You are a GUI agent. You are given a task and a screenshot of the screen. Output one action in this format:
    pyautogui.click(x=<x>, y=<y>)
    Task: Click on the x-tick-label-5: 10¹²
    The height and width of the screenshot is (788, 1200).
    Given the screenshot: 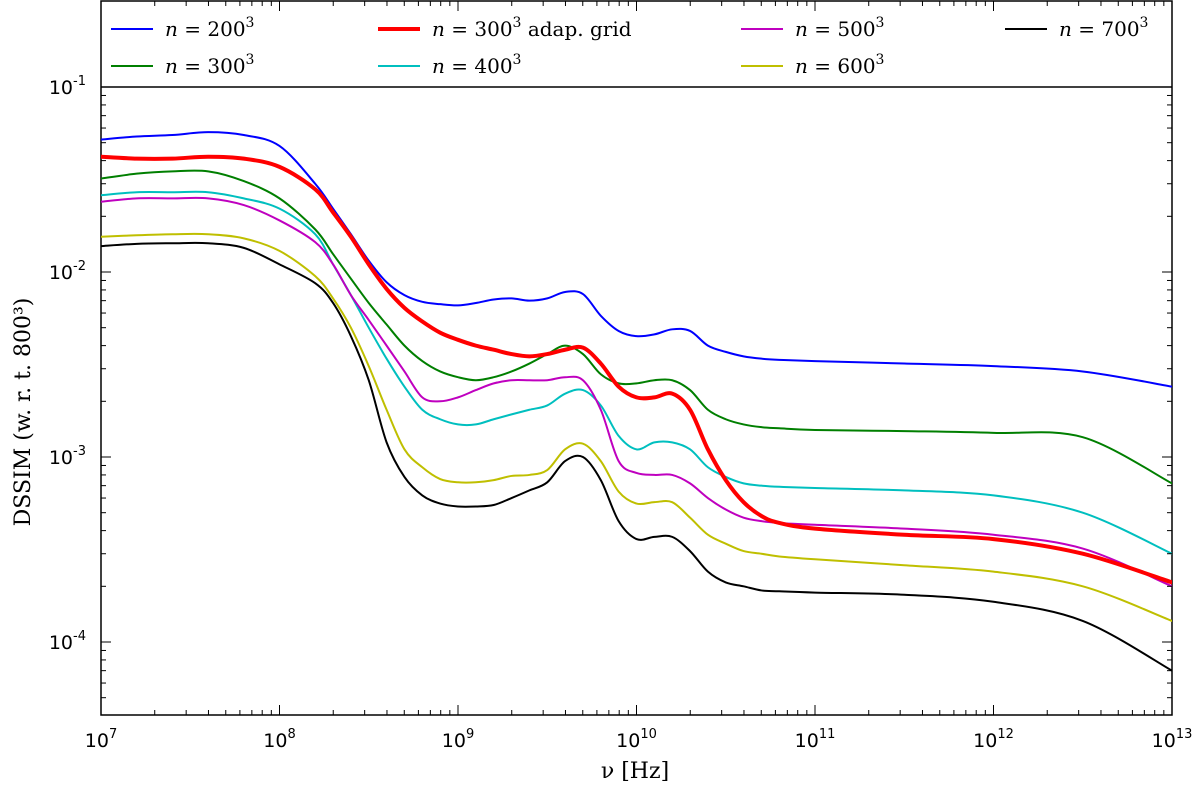 What is the action you would take?
    pyautogui.click(x=993, y=739)
    